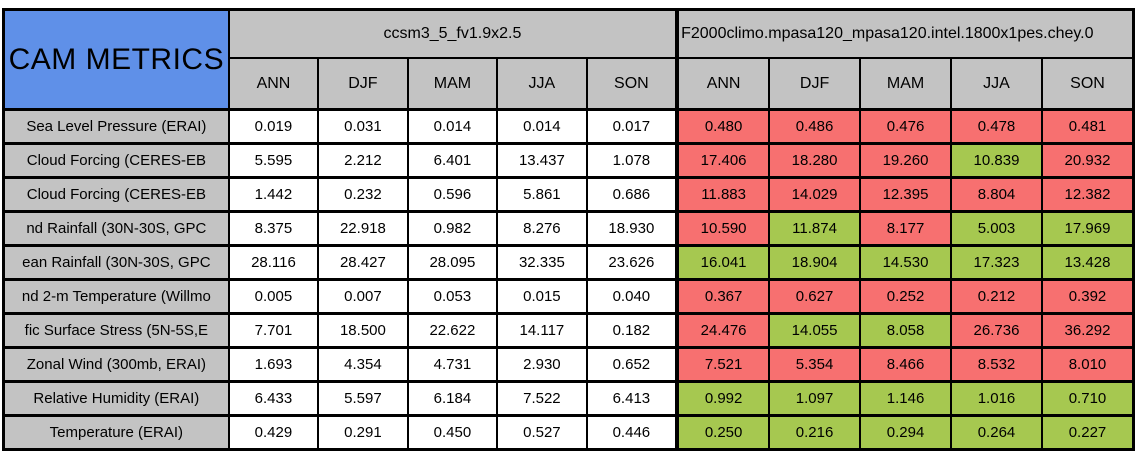 This screenshot has height=461, width=1135. Describe the element at coordinates (723, 262) in the screenshot. I see `metric-value-cell: 16.041` at that location.